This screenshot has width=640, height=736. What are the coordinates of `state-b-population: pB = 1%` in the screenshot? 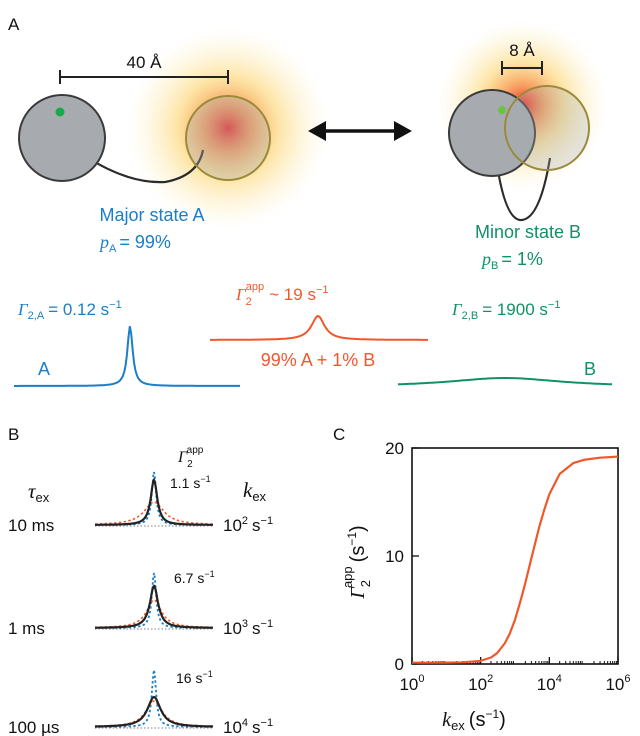 It's located at (511, 260).